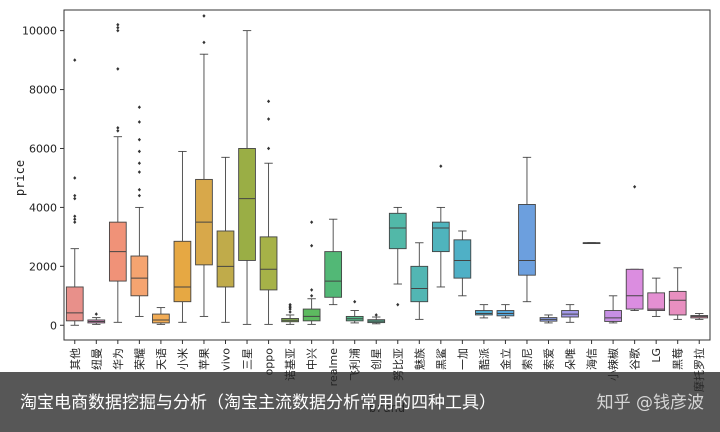 The image size is (720, 432). I want to click on x-tick-label: 苹果, so click(204, 359).